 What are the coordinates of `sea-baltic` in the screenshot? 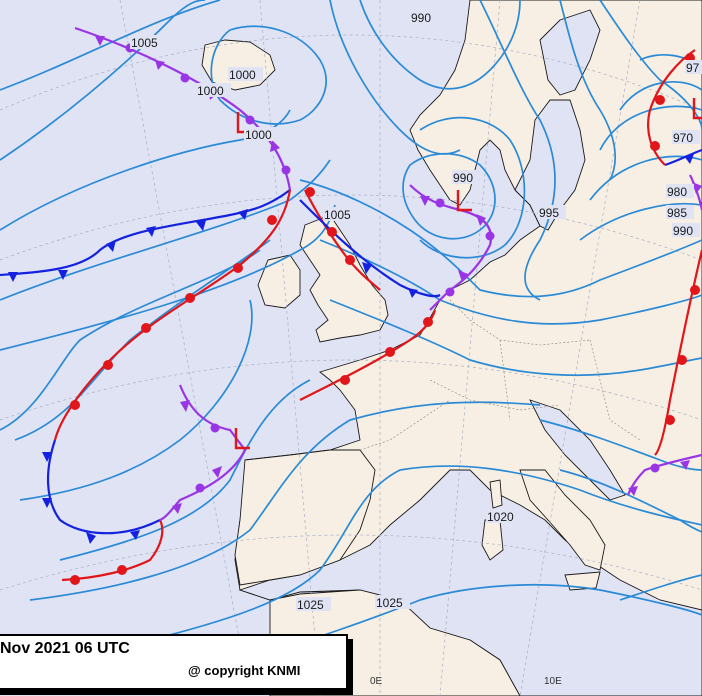 It's located at (550, 165).